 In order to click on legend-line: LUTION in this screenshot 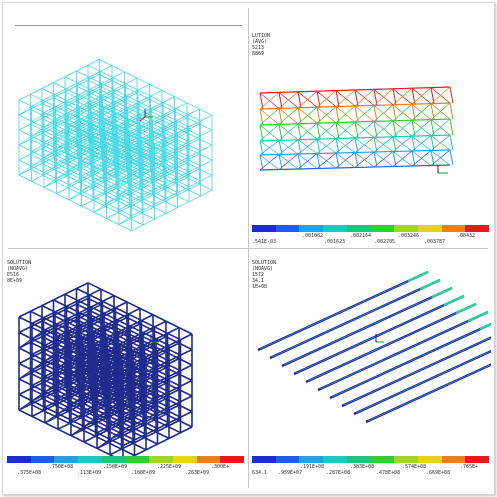, I will do `click(261, 36)`.